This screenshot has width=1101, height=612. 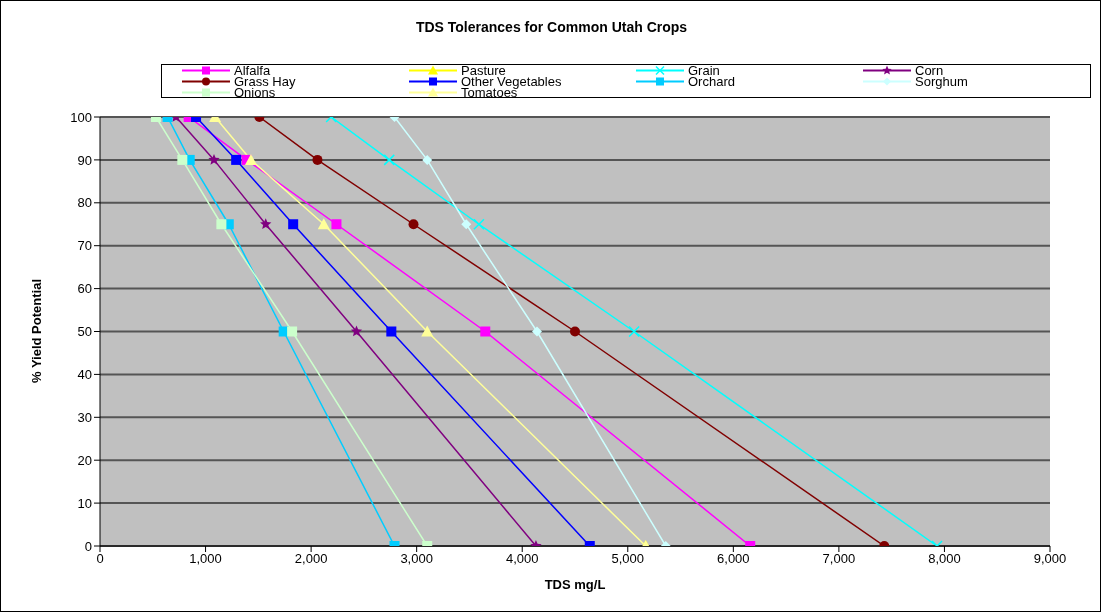 I want to click on y-tick-label: 40, so click(x=84, y=375).